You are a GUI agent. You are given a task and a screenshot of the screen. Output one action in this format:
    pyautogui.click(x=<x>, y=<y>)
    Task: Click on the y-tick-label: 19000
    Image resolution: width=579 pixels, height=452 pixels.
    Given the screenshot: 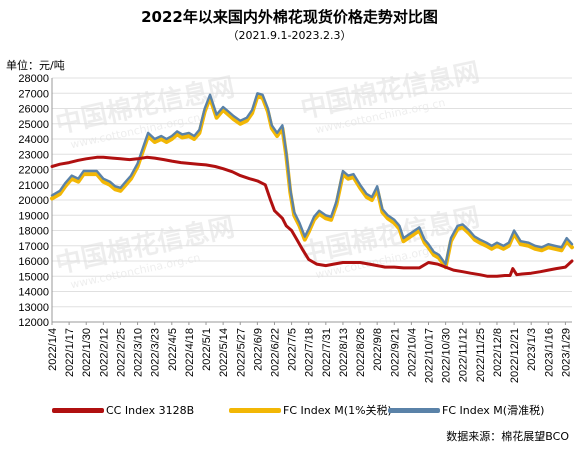 What is the action you would take?
    pyautogui.click(x=33, y=216)
    